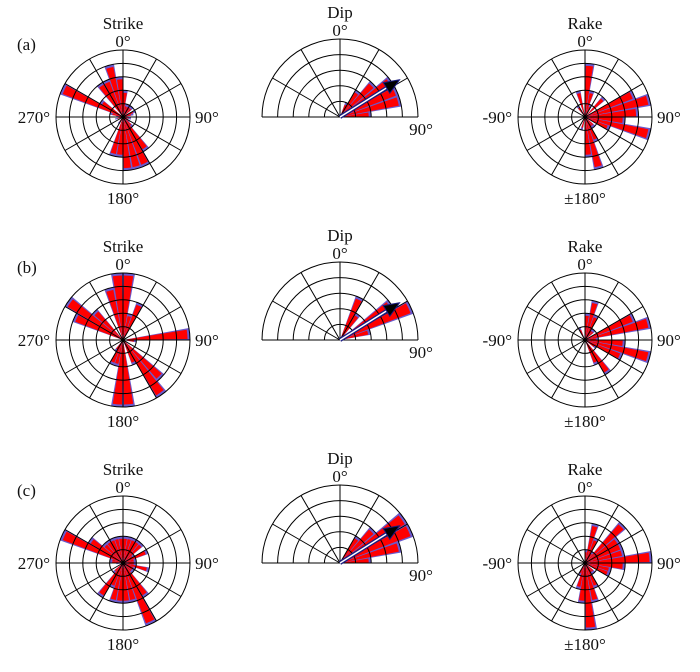  Describe the element at coordinates (123, 469) in the screenshot. I see `subplot-title: Strike` at that location.